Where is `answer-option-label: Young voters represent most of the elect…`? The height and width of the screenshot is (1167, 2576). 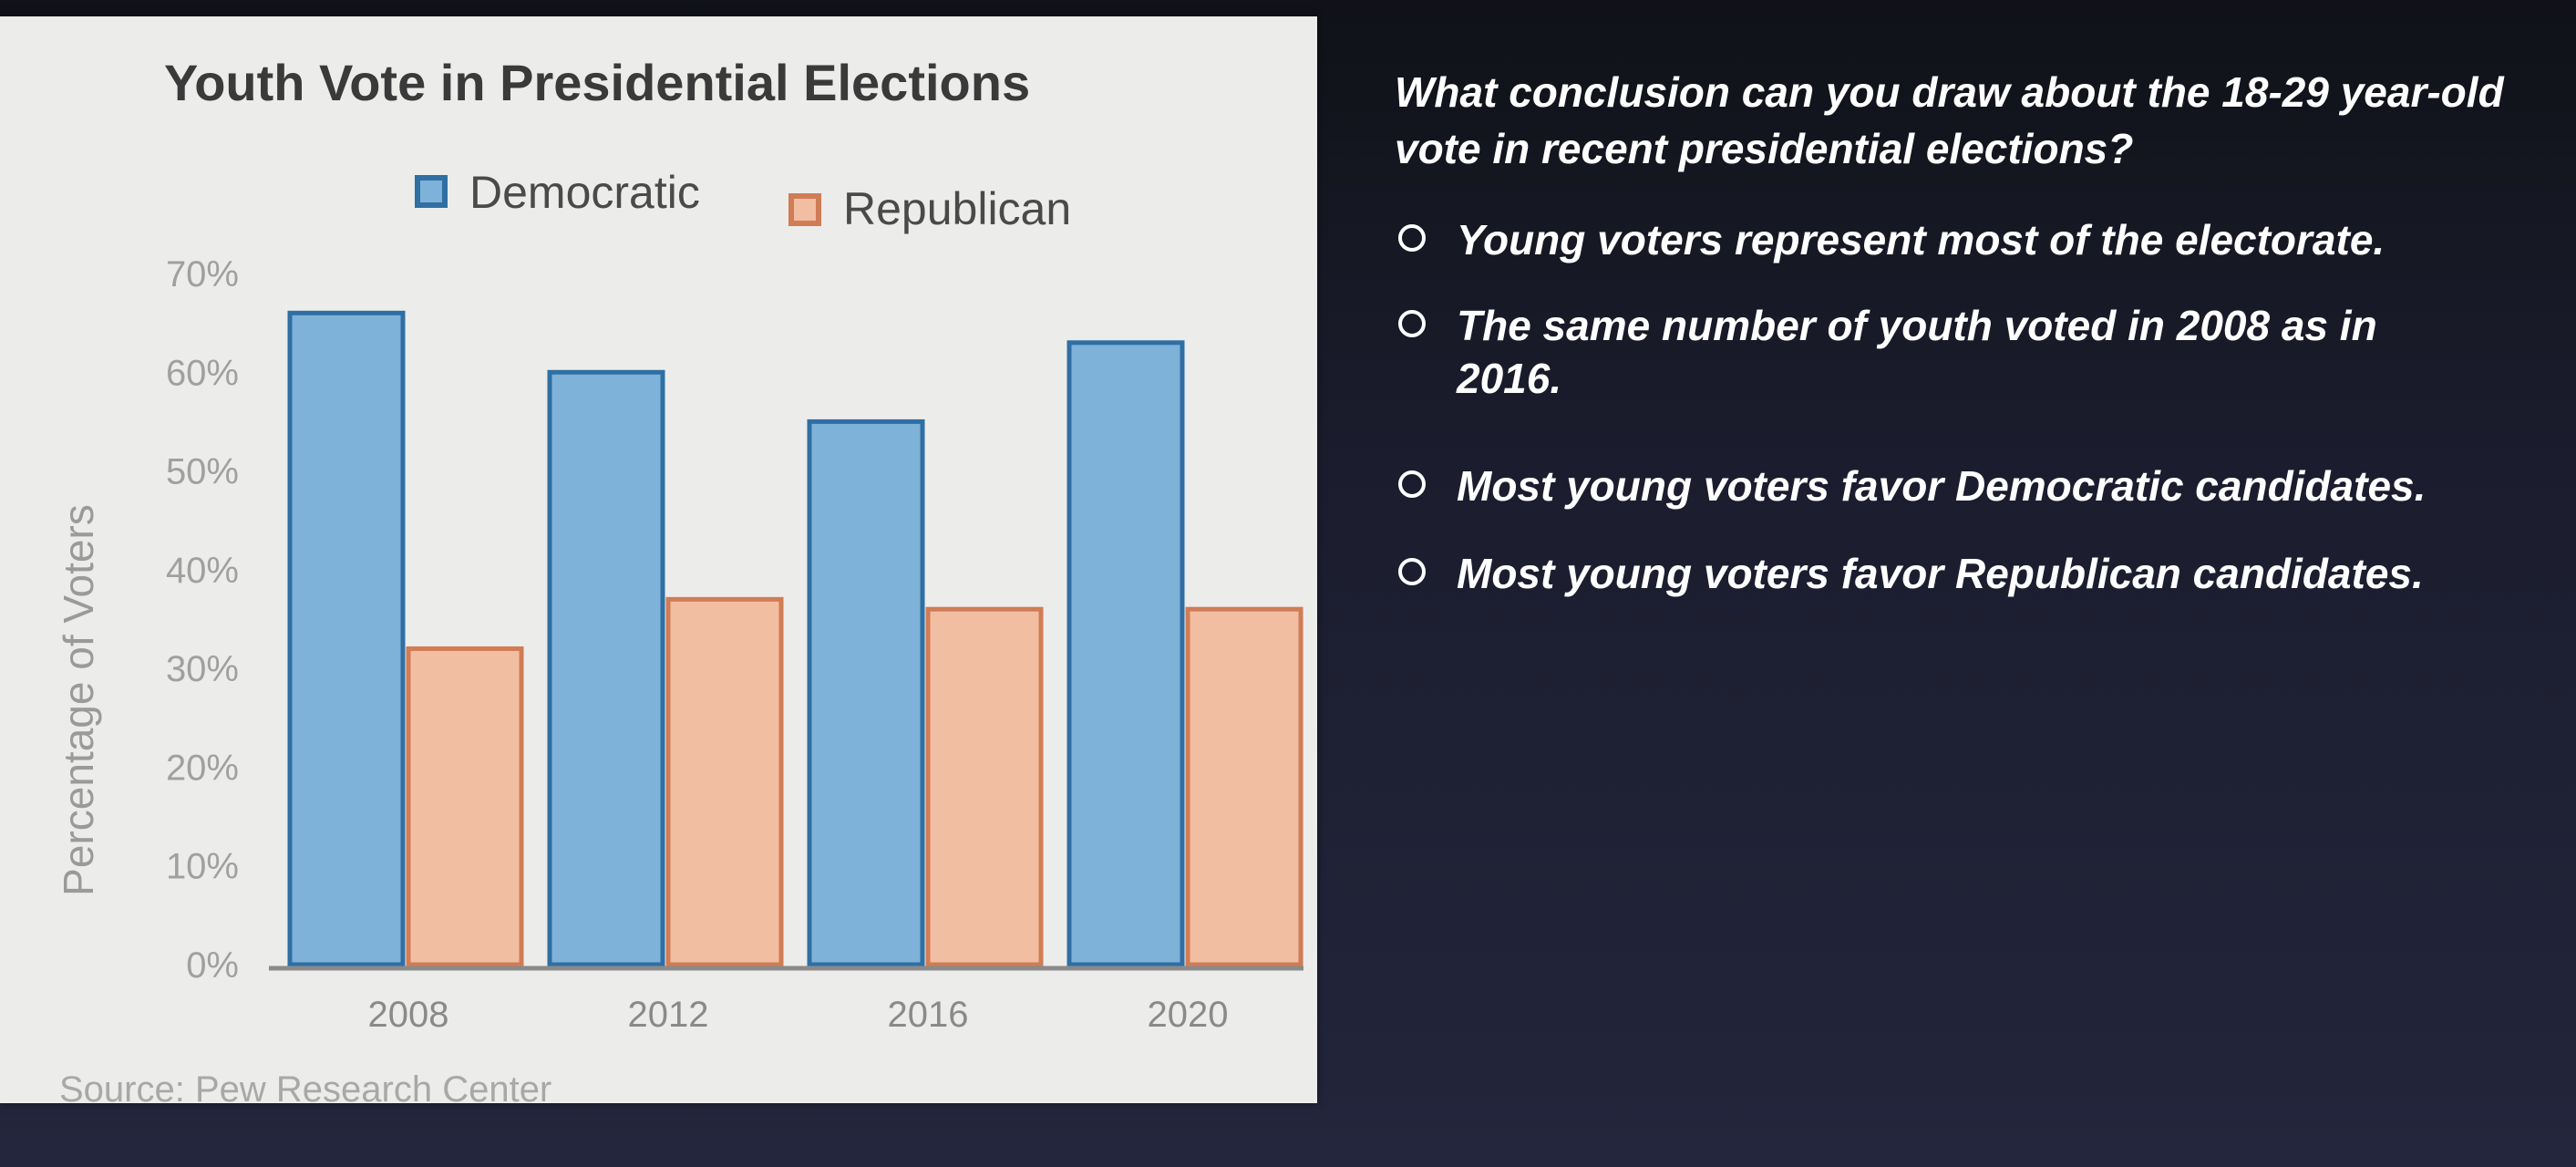
answer-option-label: Young voters represent most of the elect… is located at coordinates (1921, 239).